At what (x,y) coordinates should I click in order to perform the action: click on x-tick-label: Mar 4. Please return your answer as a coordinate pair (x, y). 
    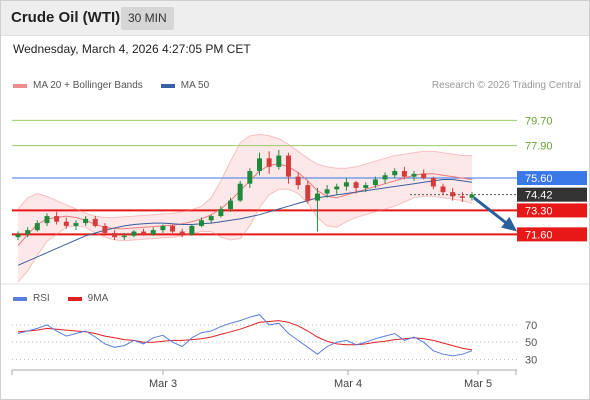
    Looking at the image, I should click on (348, 384).